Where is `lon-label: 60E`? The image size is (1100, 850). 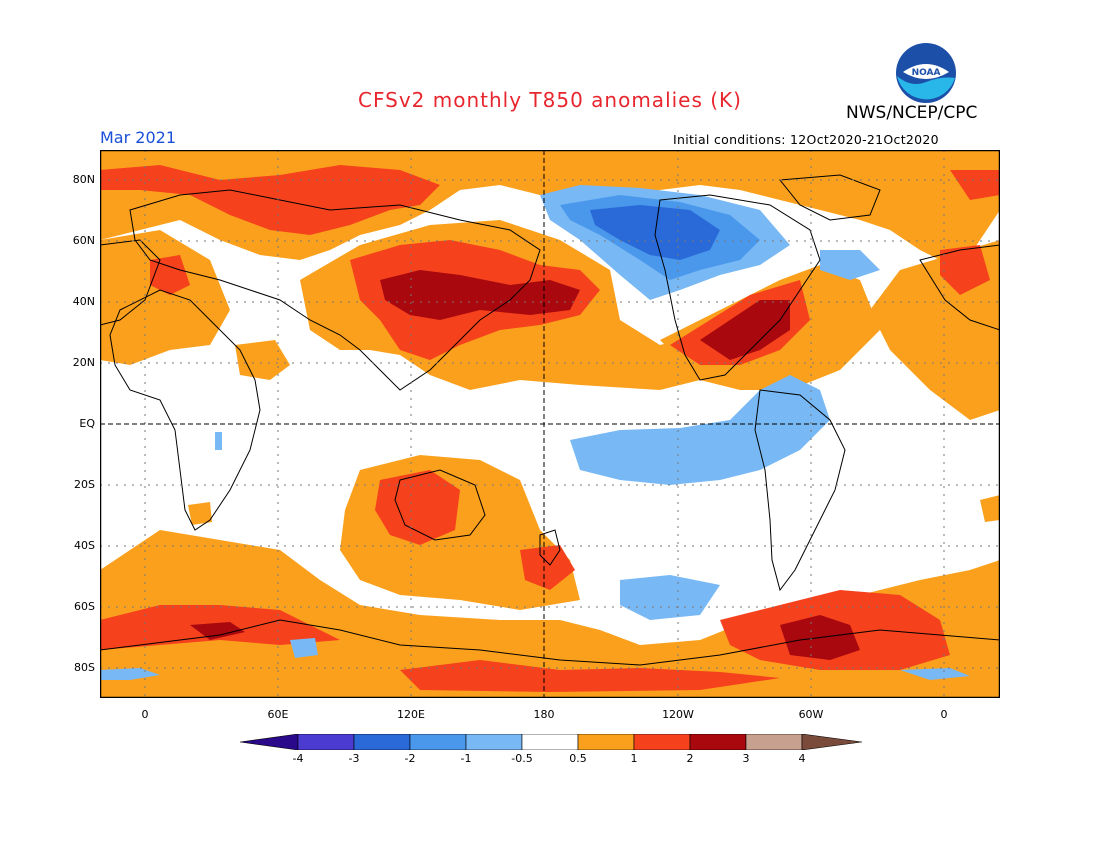
lon-label: 60E is located at coordinates (278, 714).